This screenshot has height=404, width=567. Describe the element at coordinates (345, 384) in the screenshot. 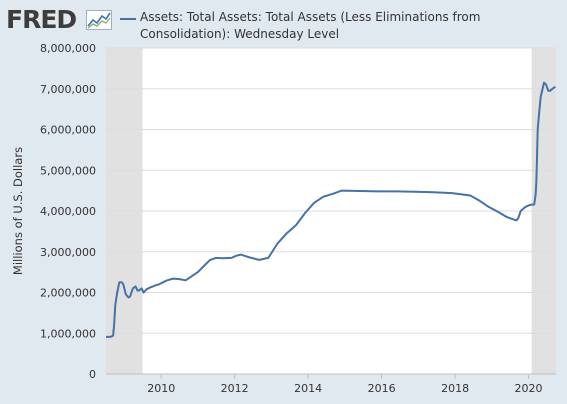

I see `x-tick-labels: 2010 2012 2014 2016 2018 2020` at that location.